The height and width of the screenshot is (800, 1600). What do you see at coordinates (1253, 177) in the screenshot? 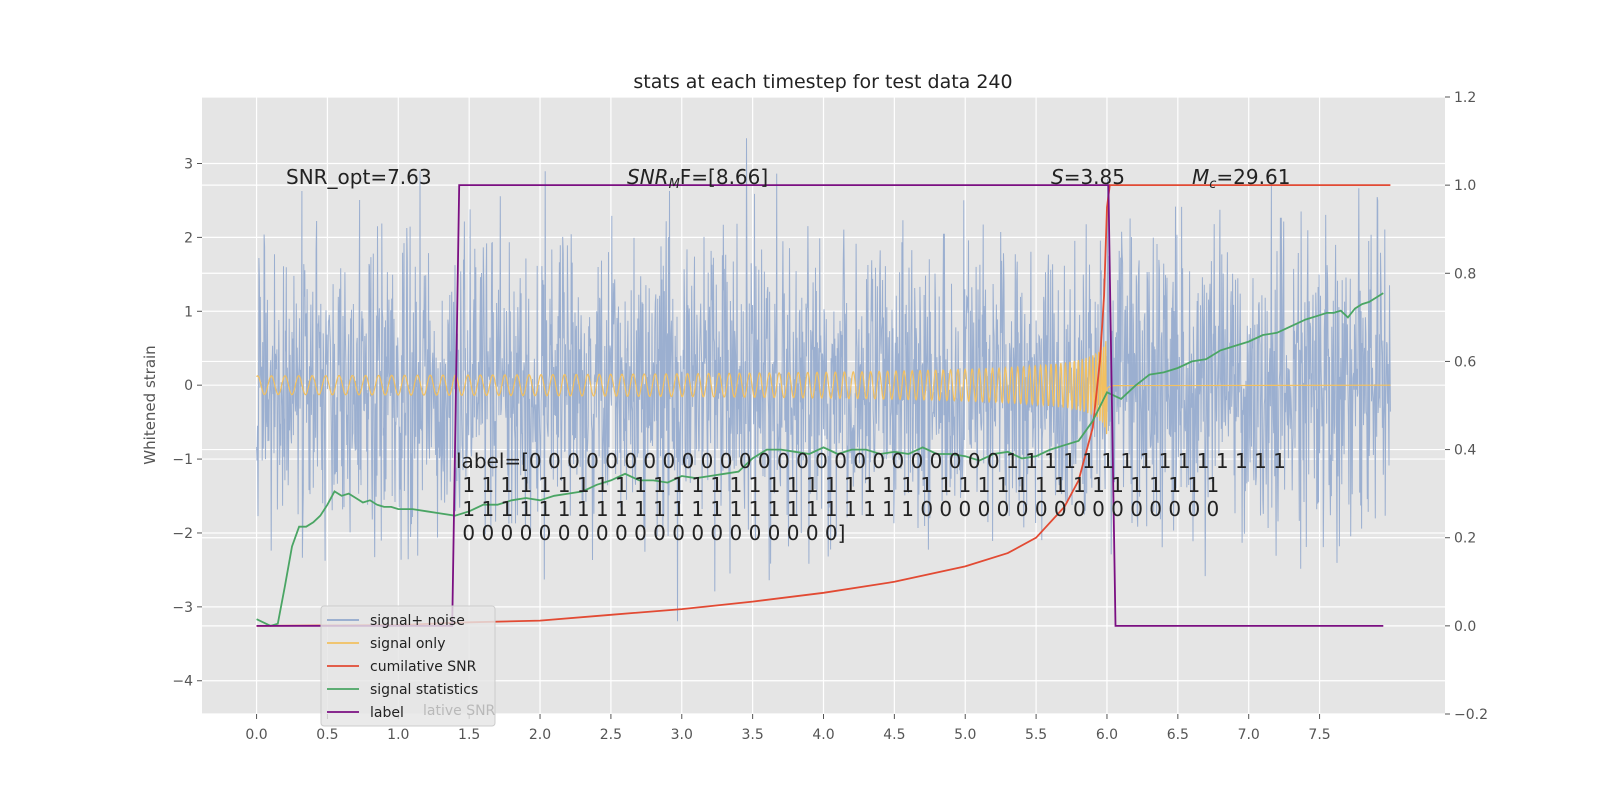
I see `annotation-mc-value: =29.61` at bounding box center [1253, 177].